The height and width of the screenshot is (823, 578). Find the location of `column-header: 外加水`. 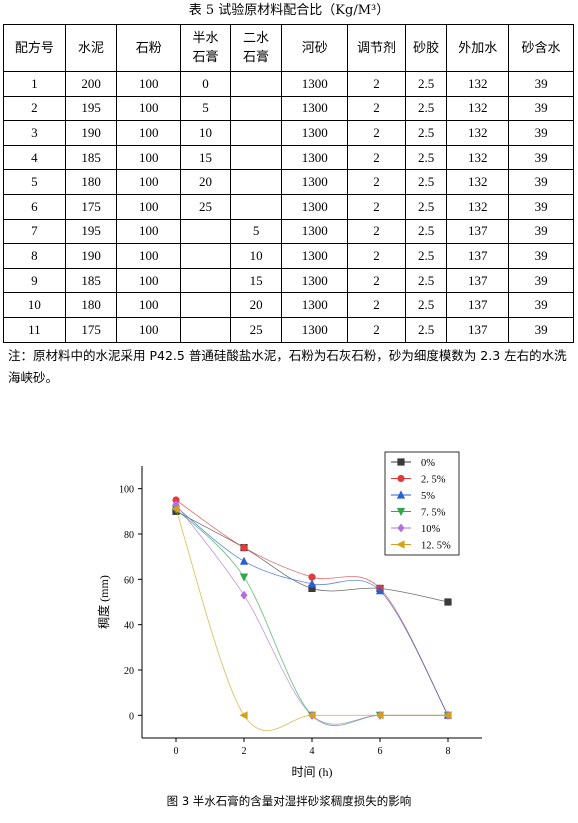

column-header: 外加水 is located at coordinates (478, 48).